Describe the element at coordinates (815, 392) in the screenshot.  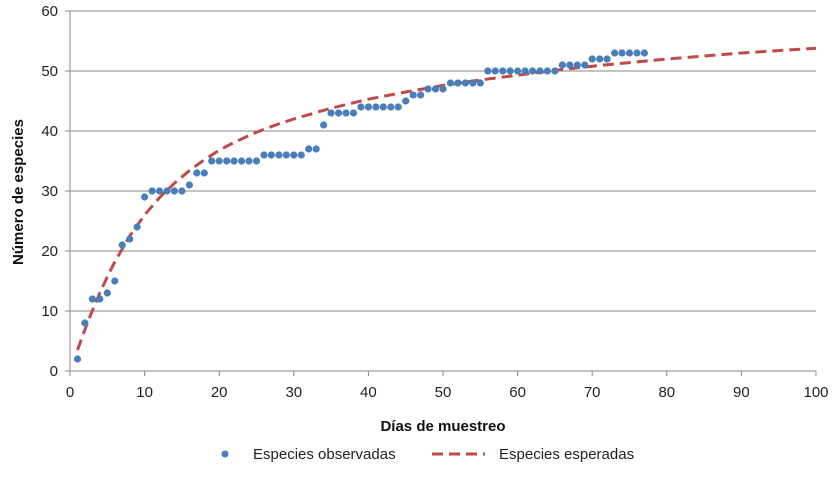
I see `x-tick-label: 100` at that location.